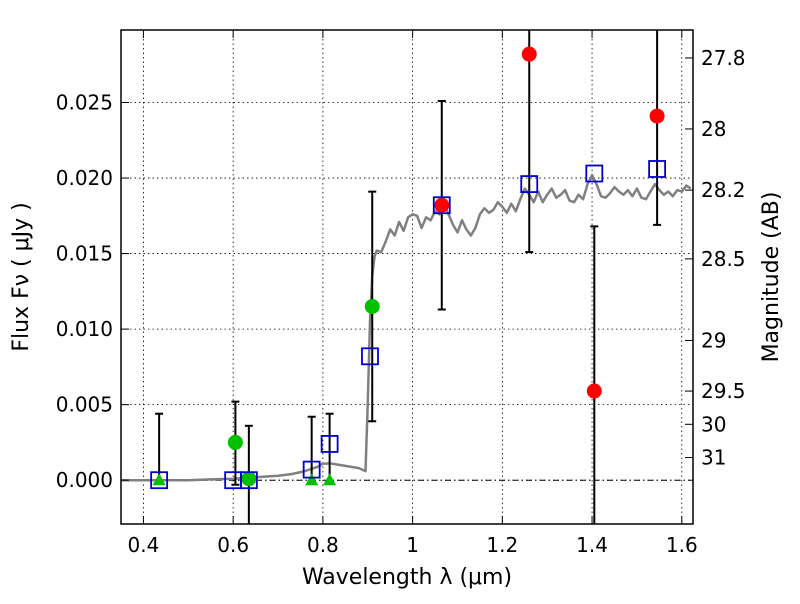 This screenshot has height=604, width=800. Describe the element at coordinates (144, 545) in the screenshot. I see `x-tick-label: 0.4` at that location.